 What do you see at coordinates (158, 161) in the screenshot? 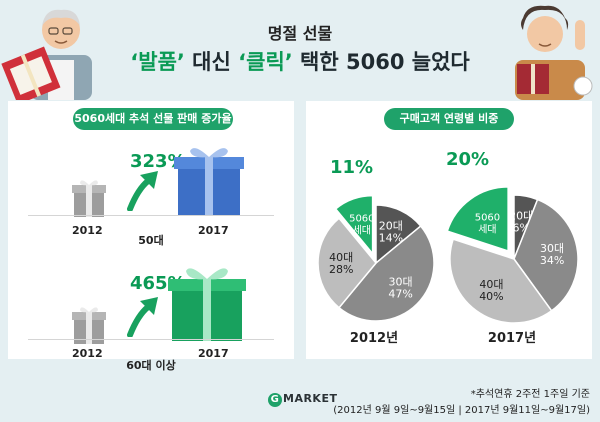
I see `increase-50s: 323%` at bounding box center [158, 161].